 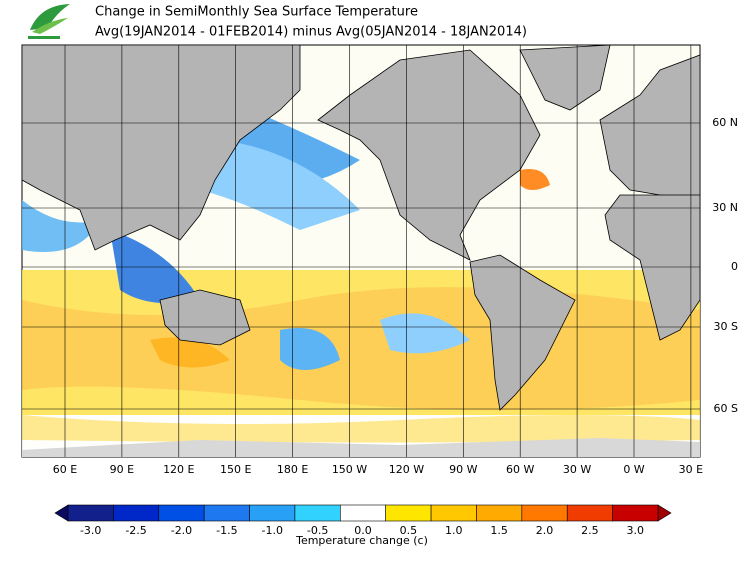 What do you see at coordinates (361, 540) in the screenshot?
I see `colorbar-label: Temperature change (c)` at bounding box center [361, 540].